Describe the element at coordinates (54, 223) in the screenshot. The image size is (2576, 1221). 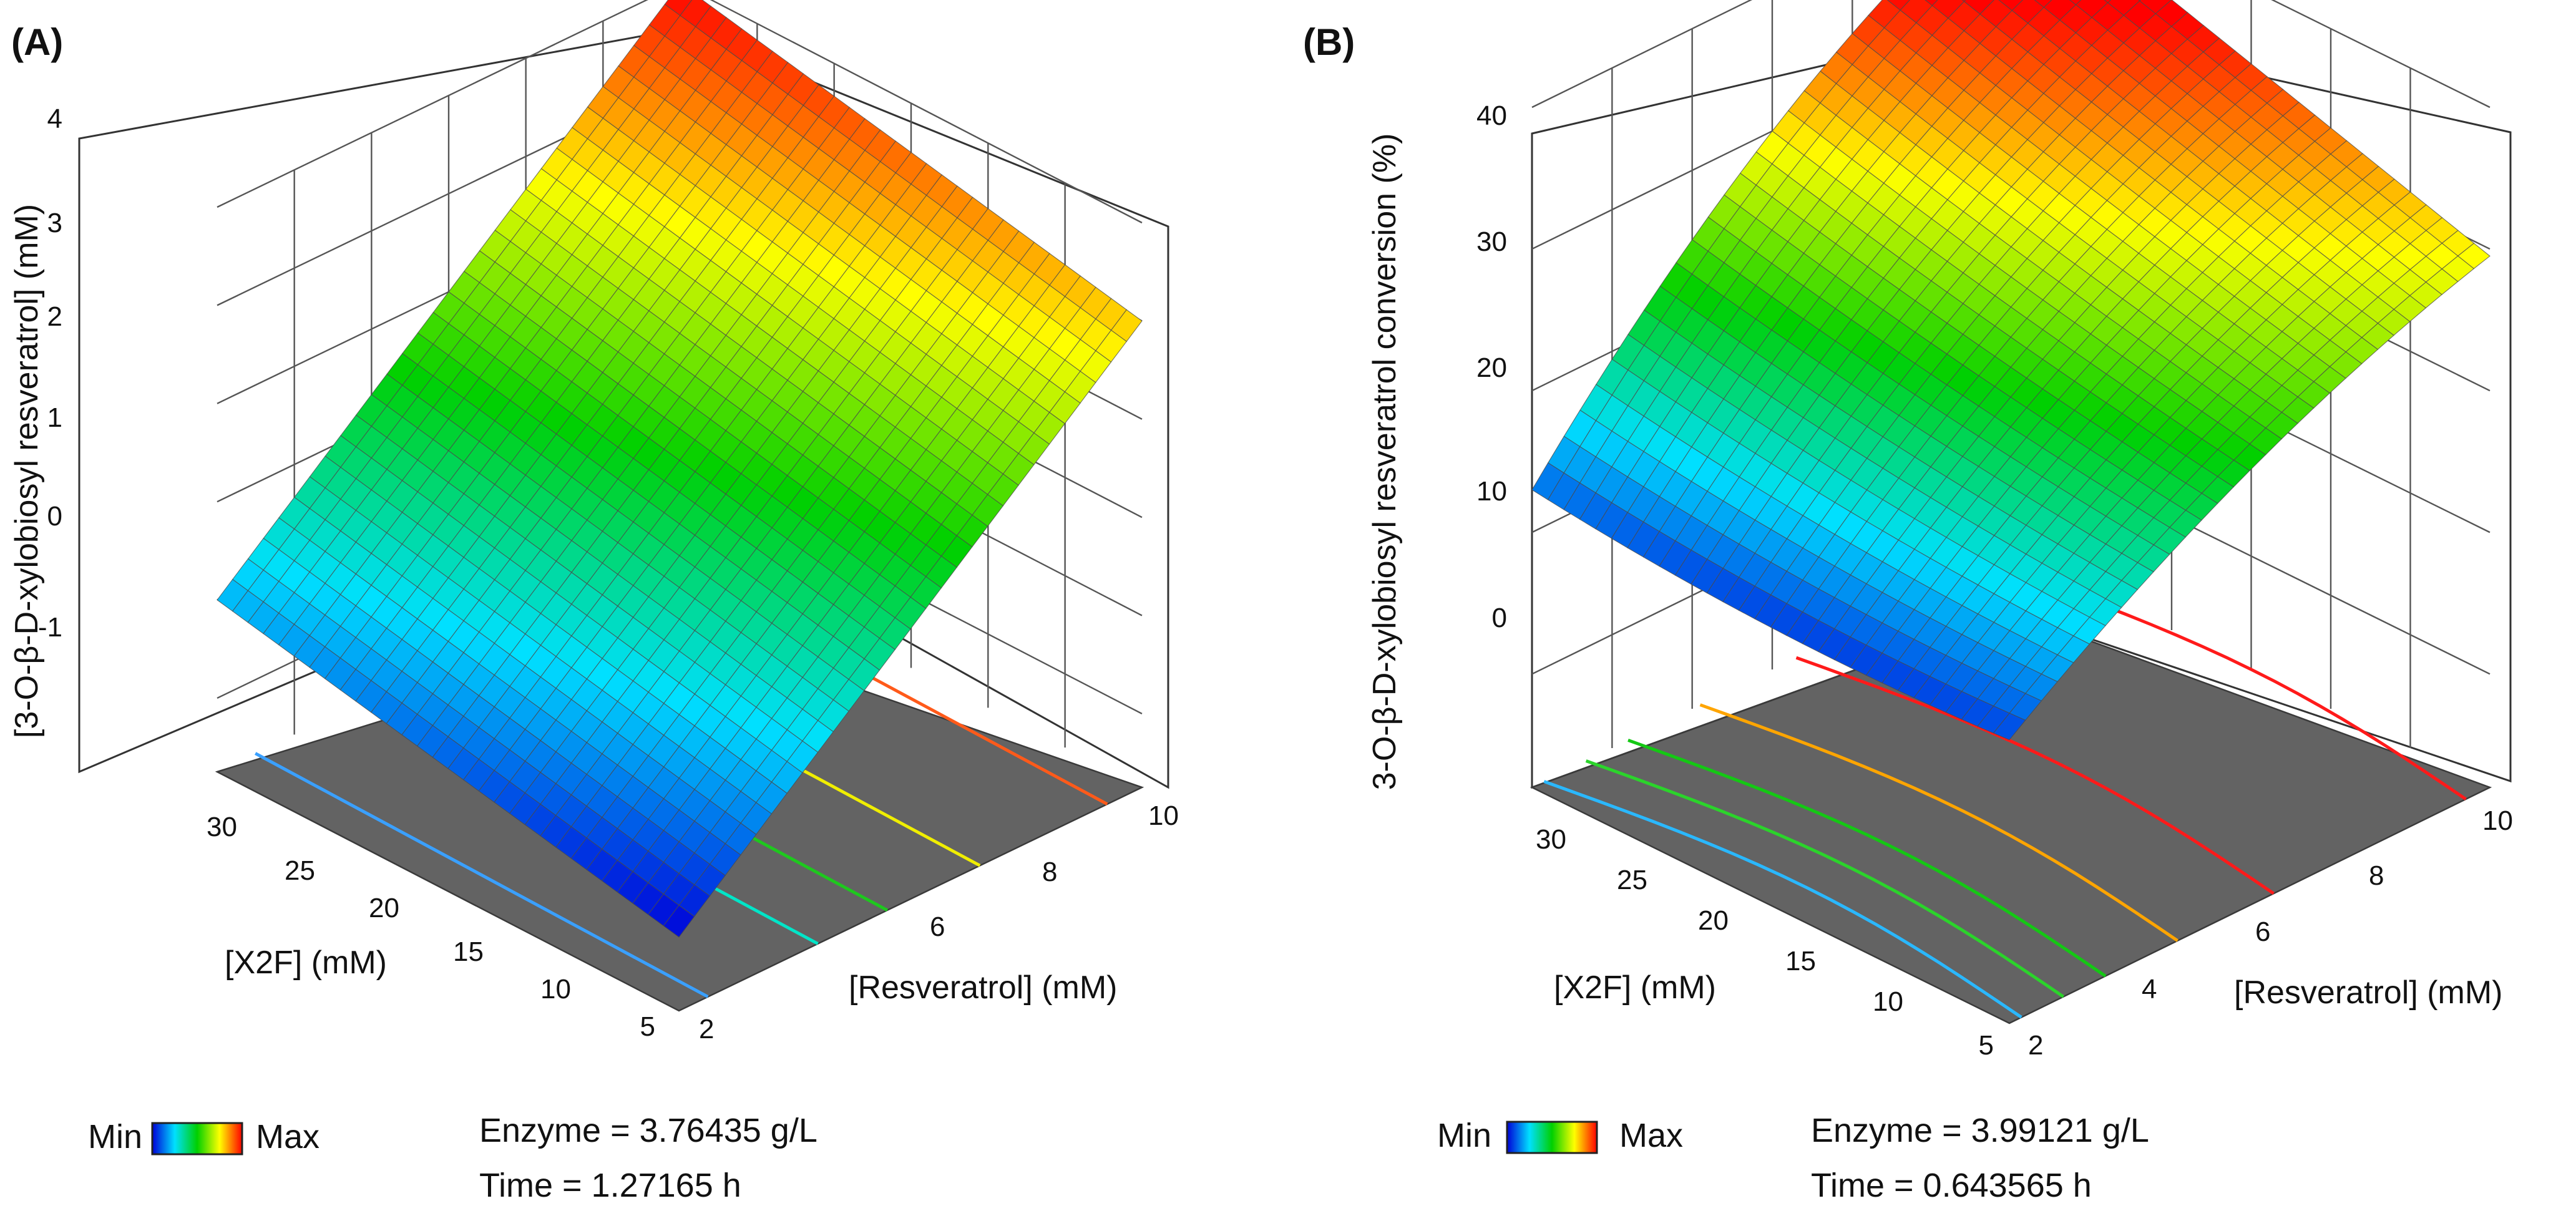
I see `chart-a-z-tick: 3` at that location.